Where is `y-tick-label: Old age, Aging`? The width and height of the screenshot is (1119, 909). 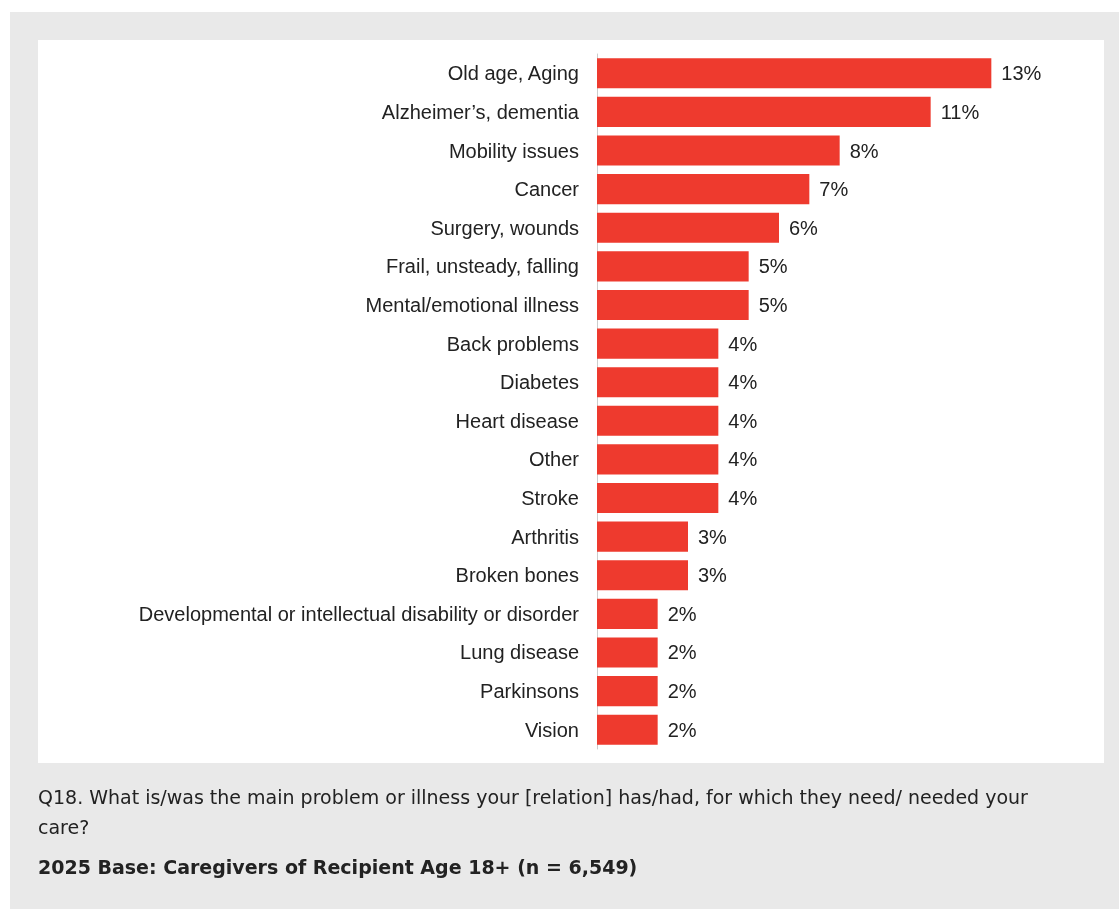
y-tick-label: Old age, Aging is located at coordinates (513, 73).